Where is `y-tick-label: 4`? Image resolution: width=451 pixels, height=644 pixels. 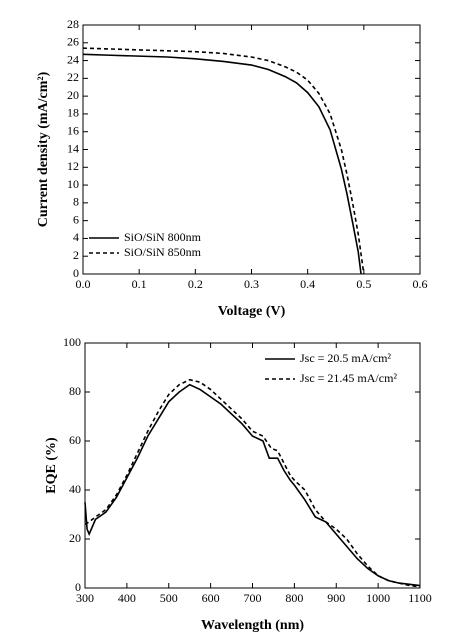 y-tick-label: 4 is located at coordinates (76, 237).